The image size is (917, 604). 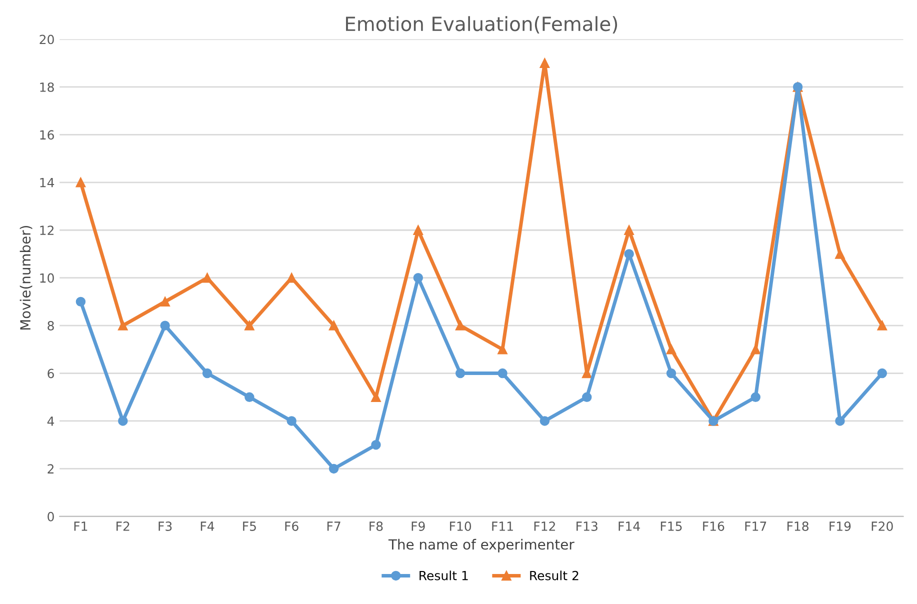 What do you see at coordinates (629, 526) in the screenshot?
I see `x-tick-label: F14` at bounding box center [629, 526].